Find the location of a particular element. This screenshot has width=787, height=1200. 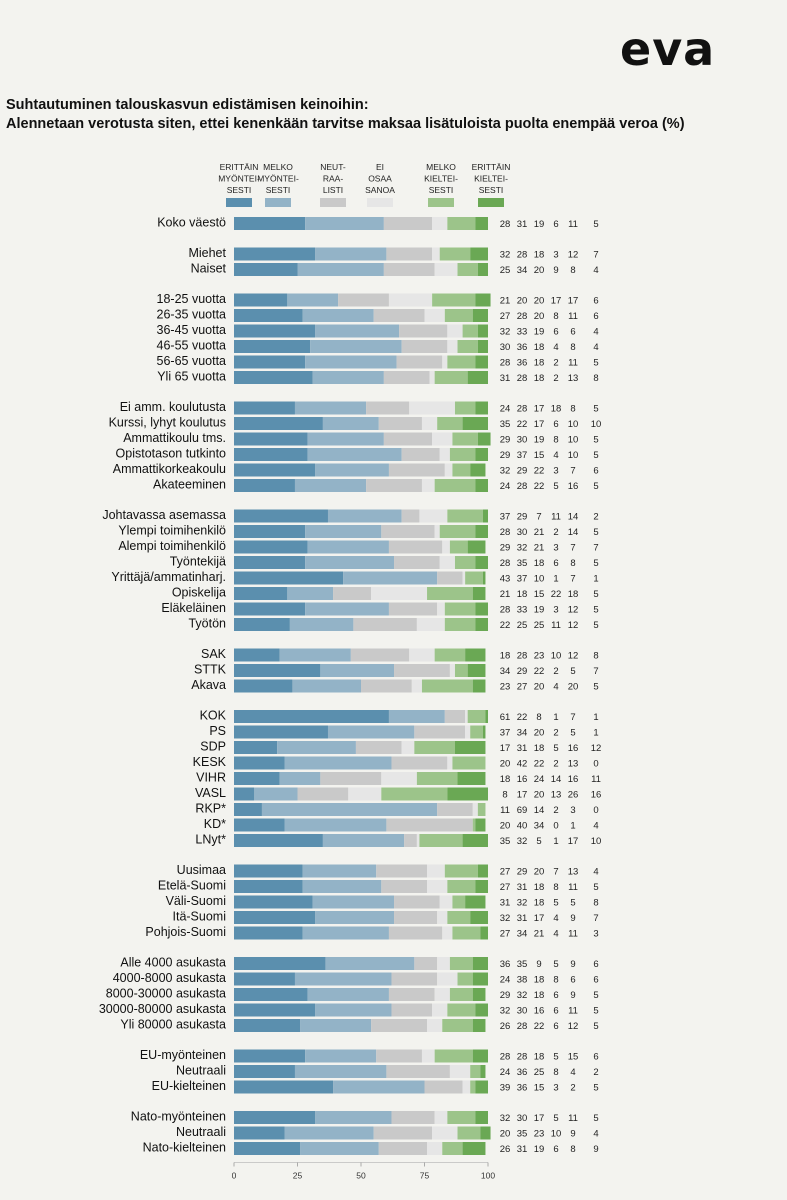

row-label: PS is located at coordinates (217, 731).